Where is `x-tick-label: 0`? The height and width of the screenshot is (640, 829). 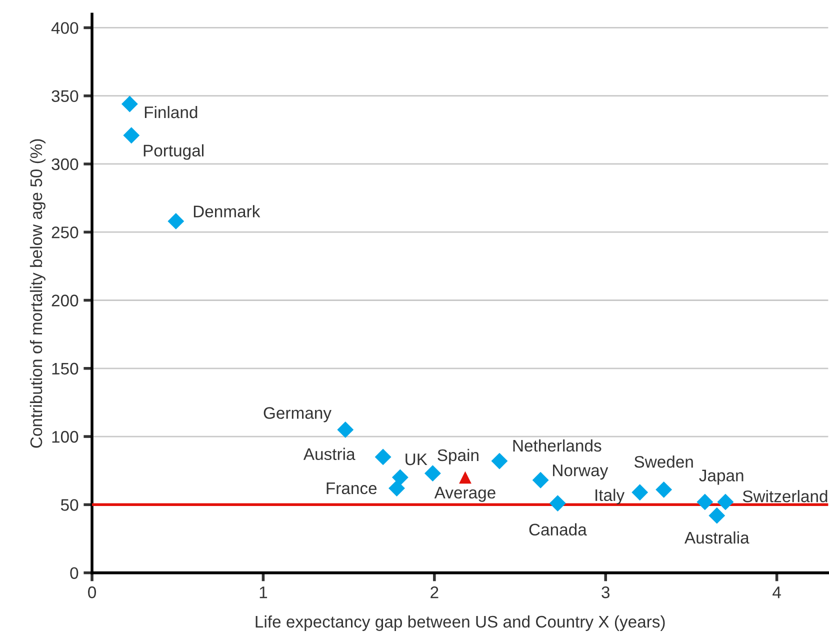
x-tick-label: 0 is located at coordinates (92, 592).